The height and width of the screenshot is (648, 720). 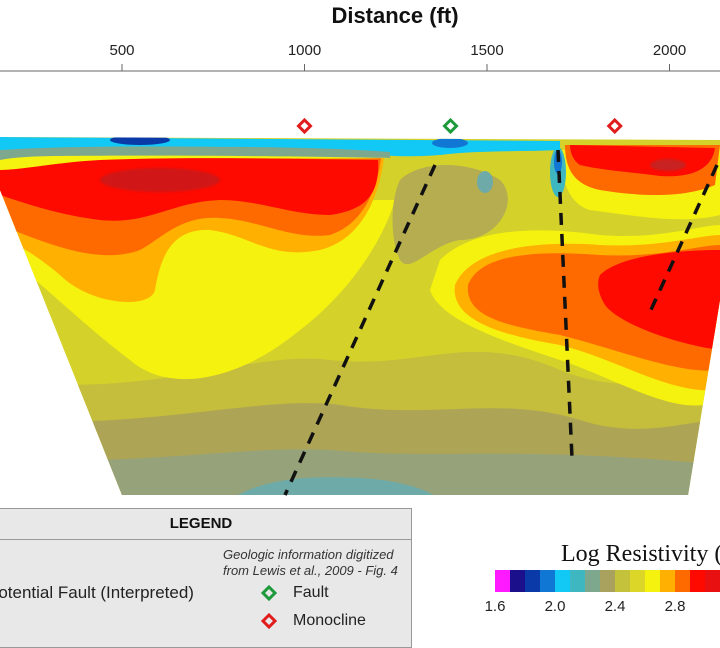 I want to click on zone-teal, so click(x=335, y=486).